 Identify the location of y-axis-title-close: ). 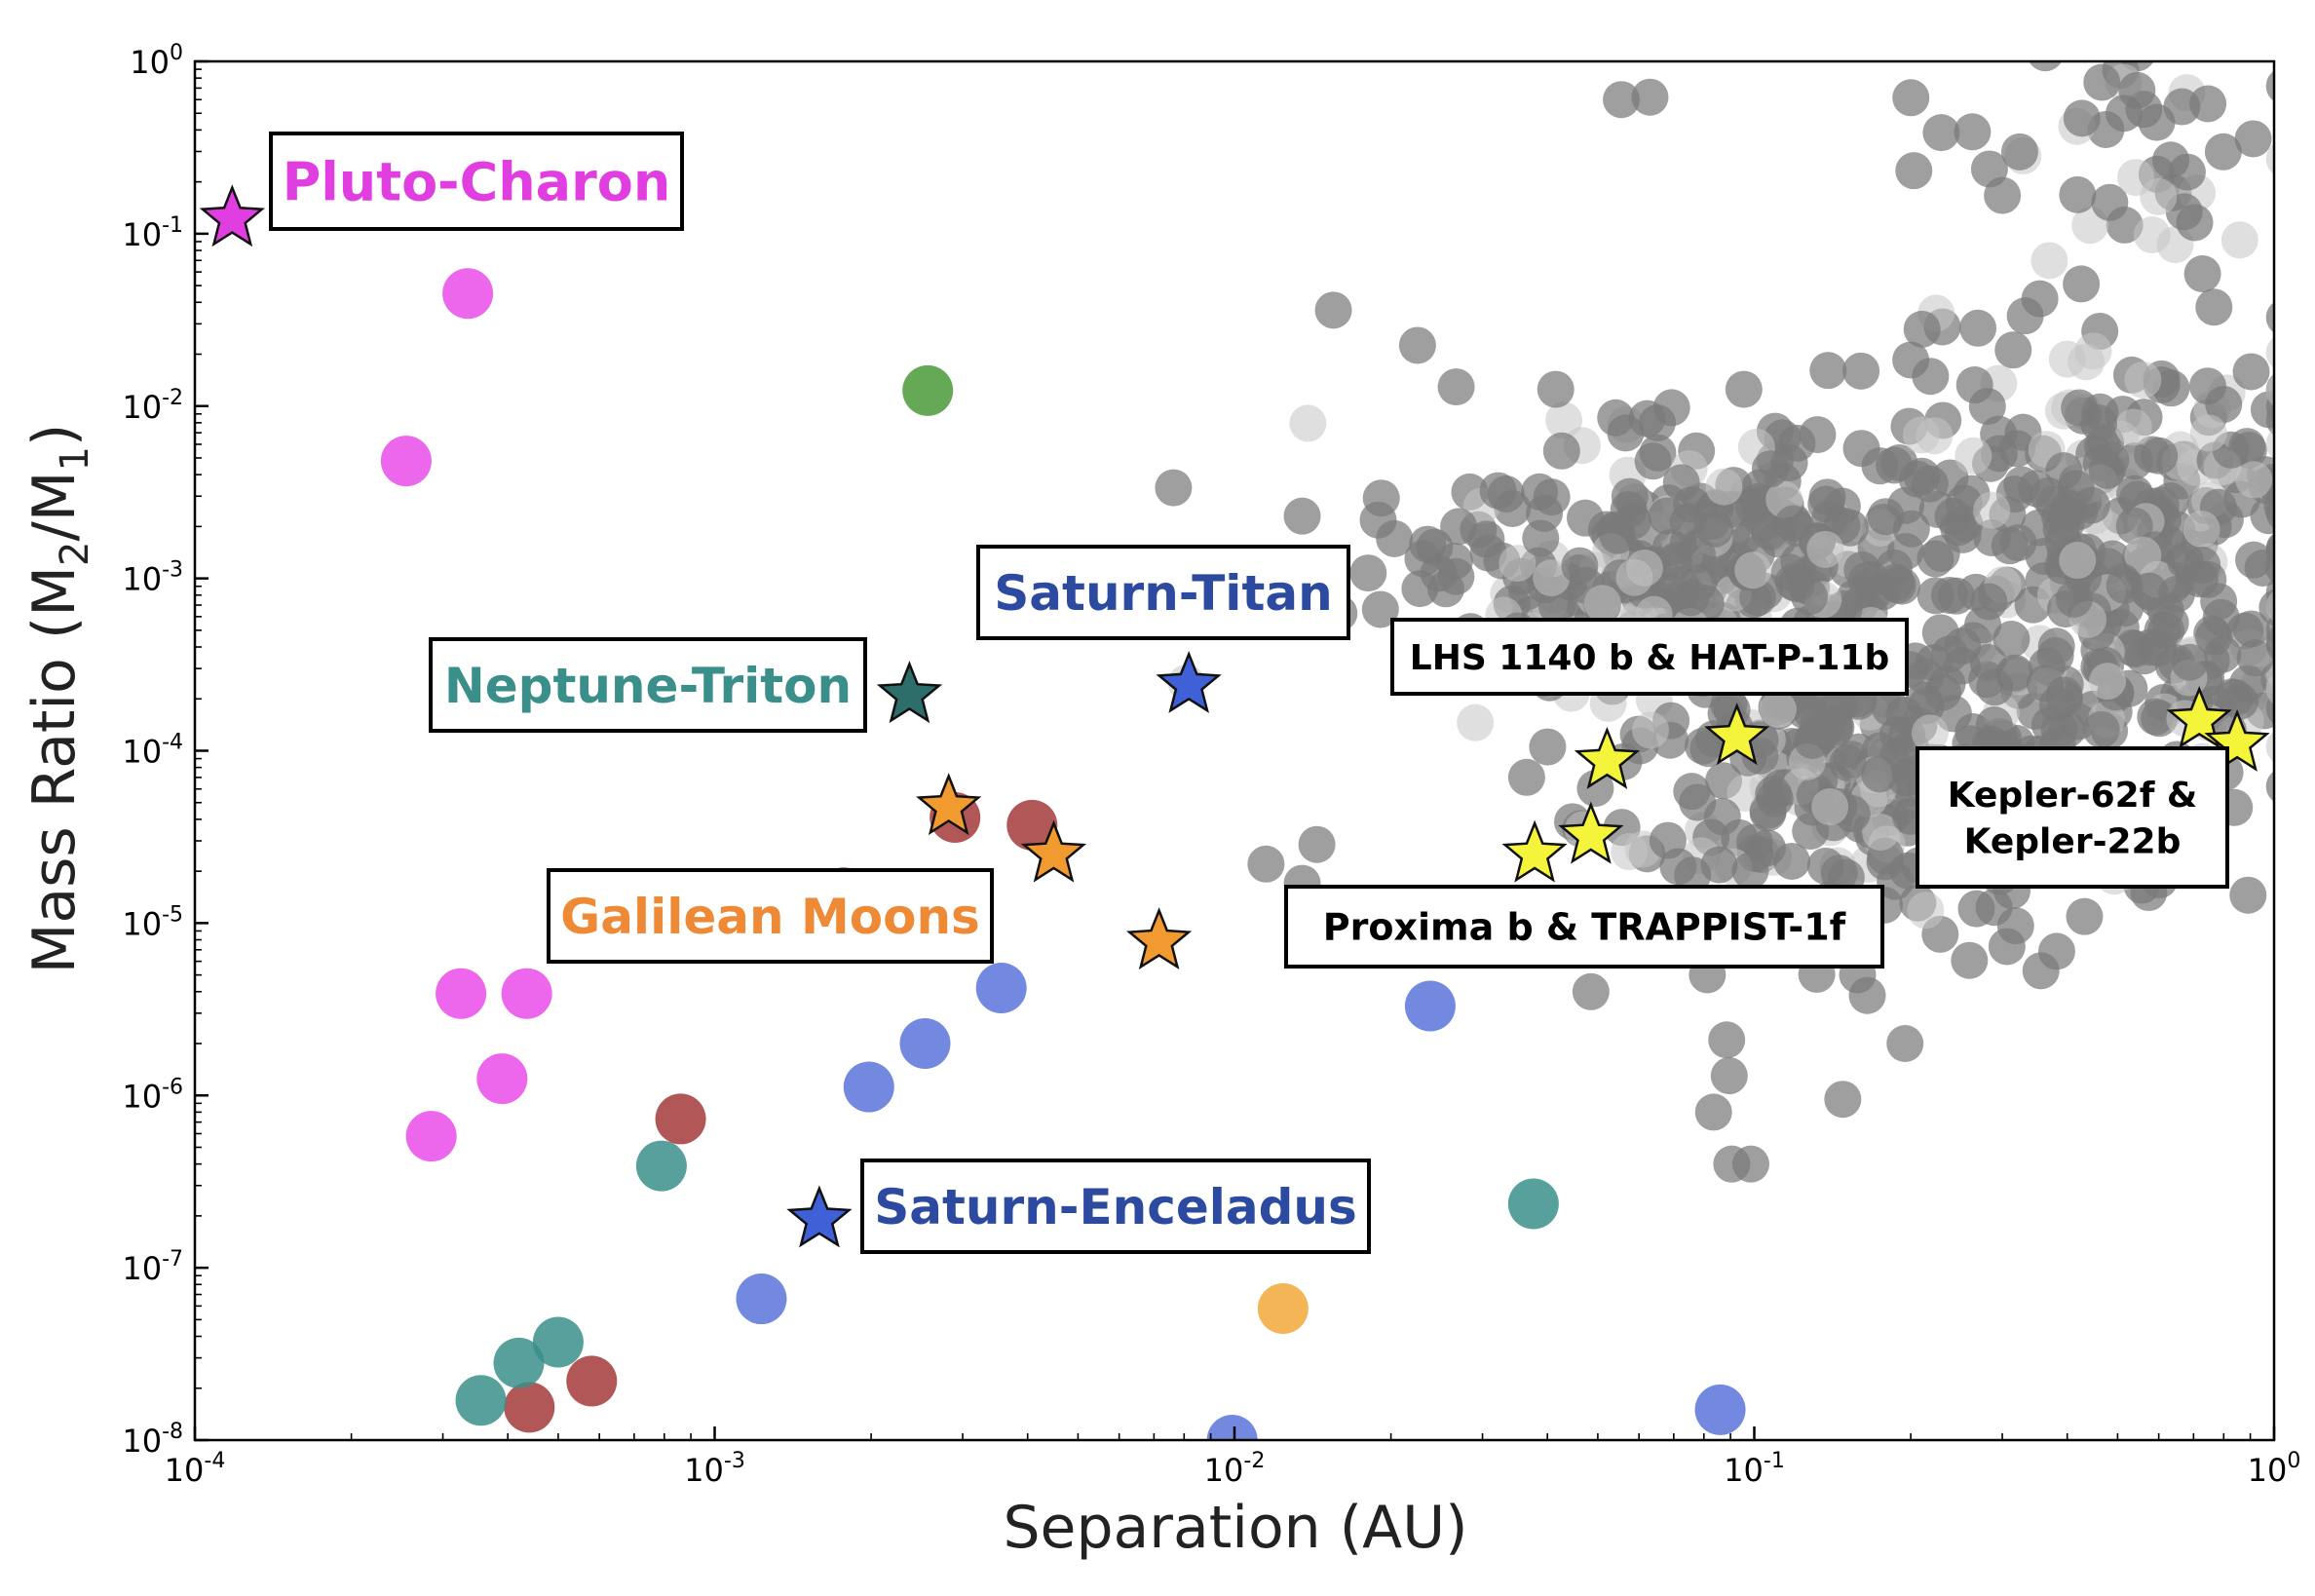
(55, 435).